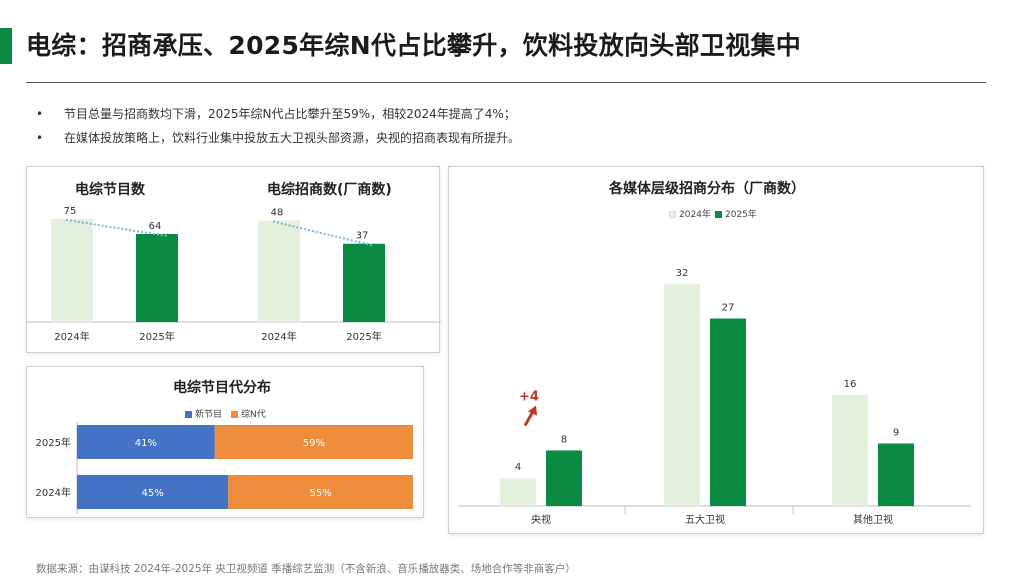  What do you see at coordinates (6, 46) in the screenshot?
I see `title-accent-bar` at bounding box center [6, 46].